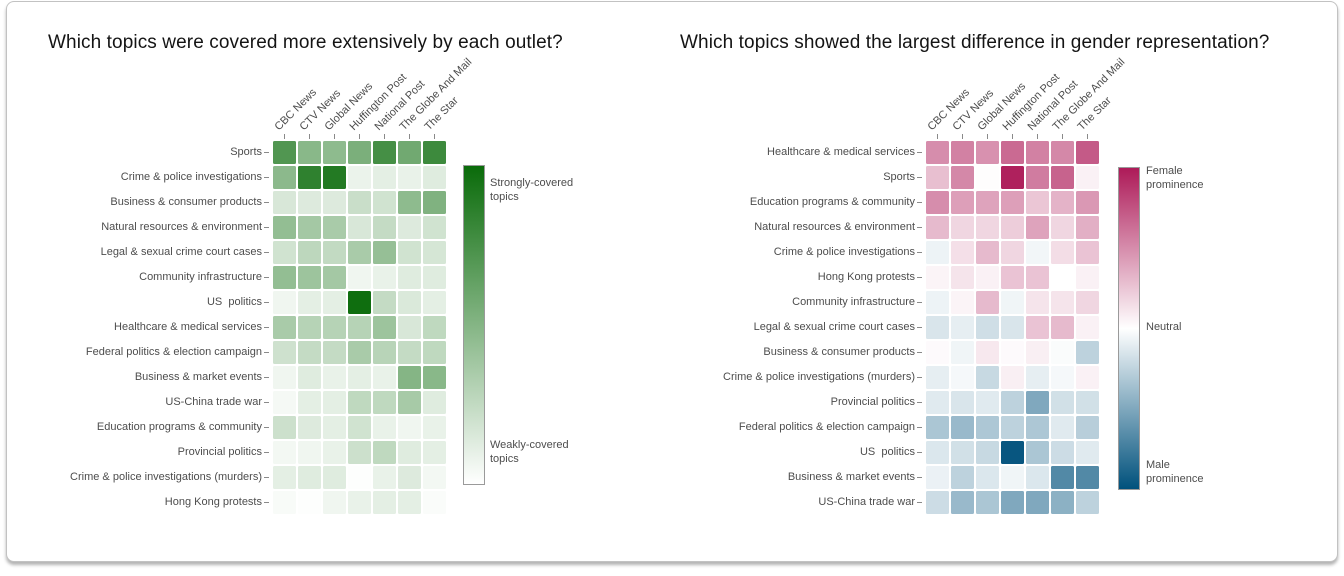  Describe the element at coordinates (1012, 327) in the screenshot. I see `heatmap-grid` at that location.